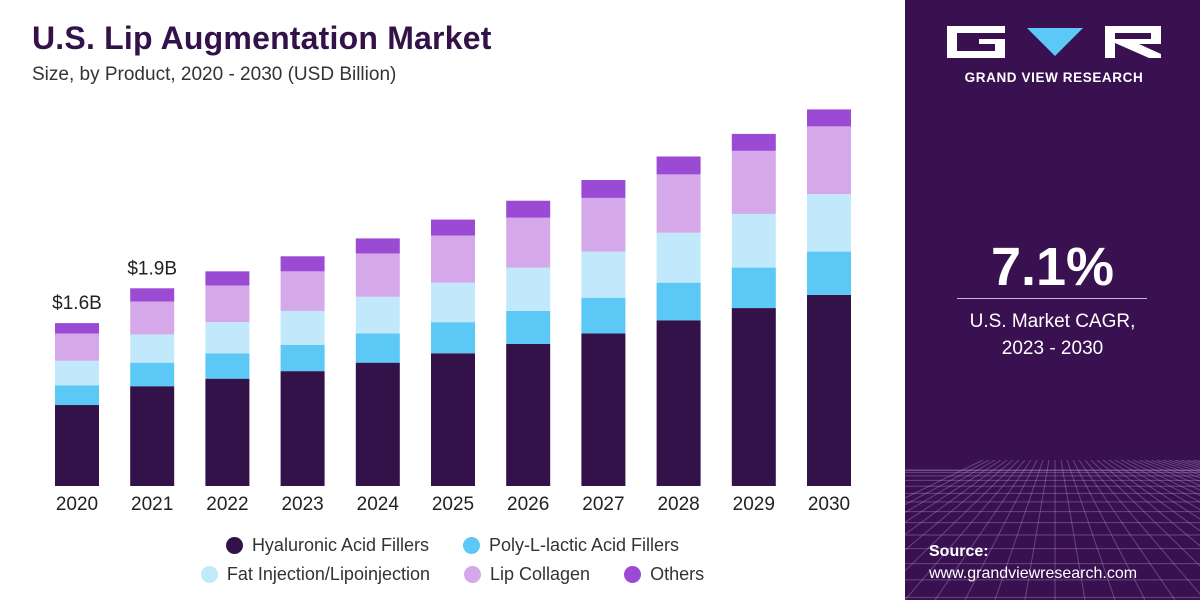  Describe the element at coordinates (1054, 42) in the screenshot. I see `gvr-logo-icon` at that location.